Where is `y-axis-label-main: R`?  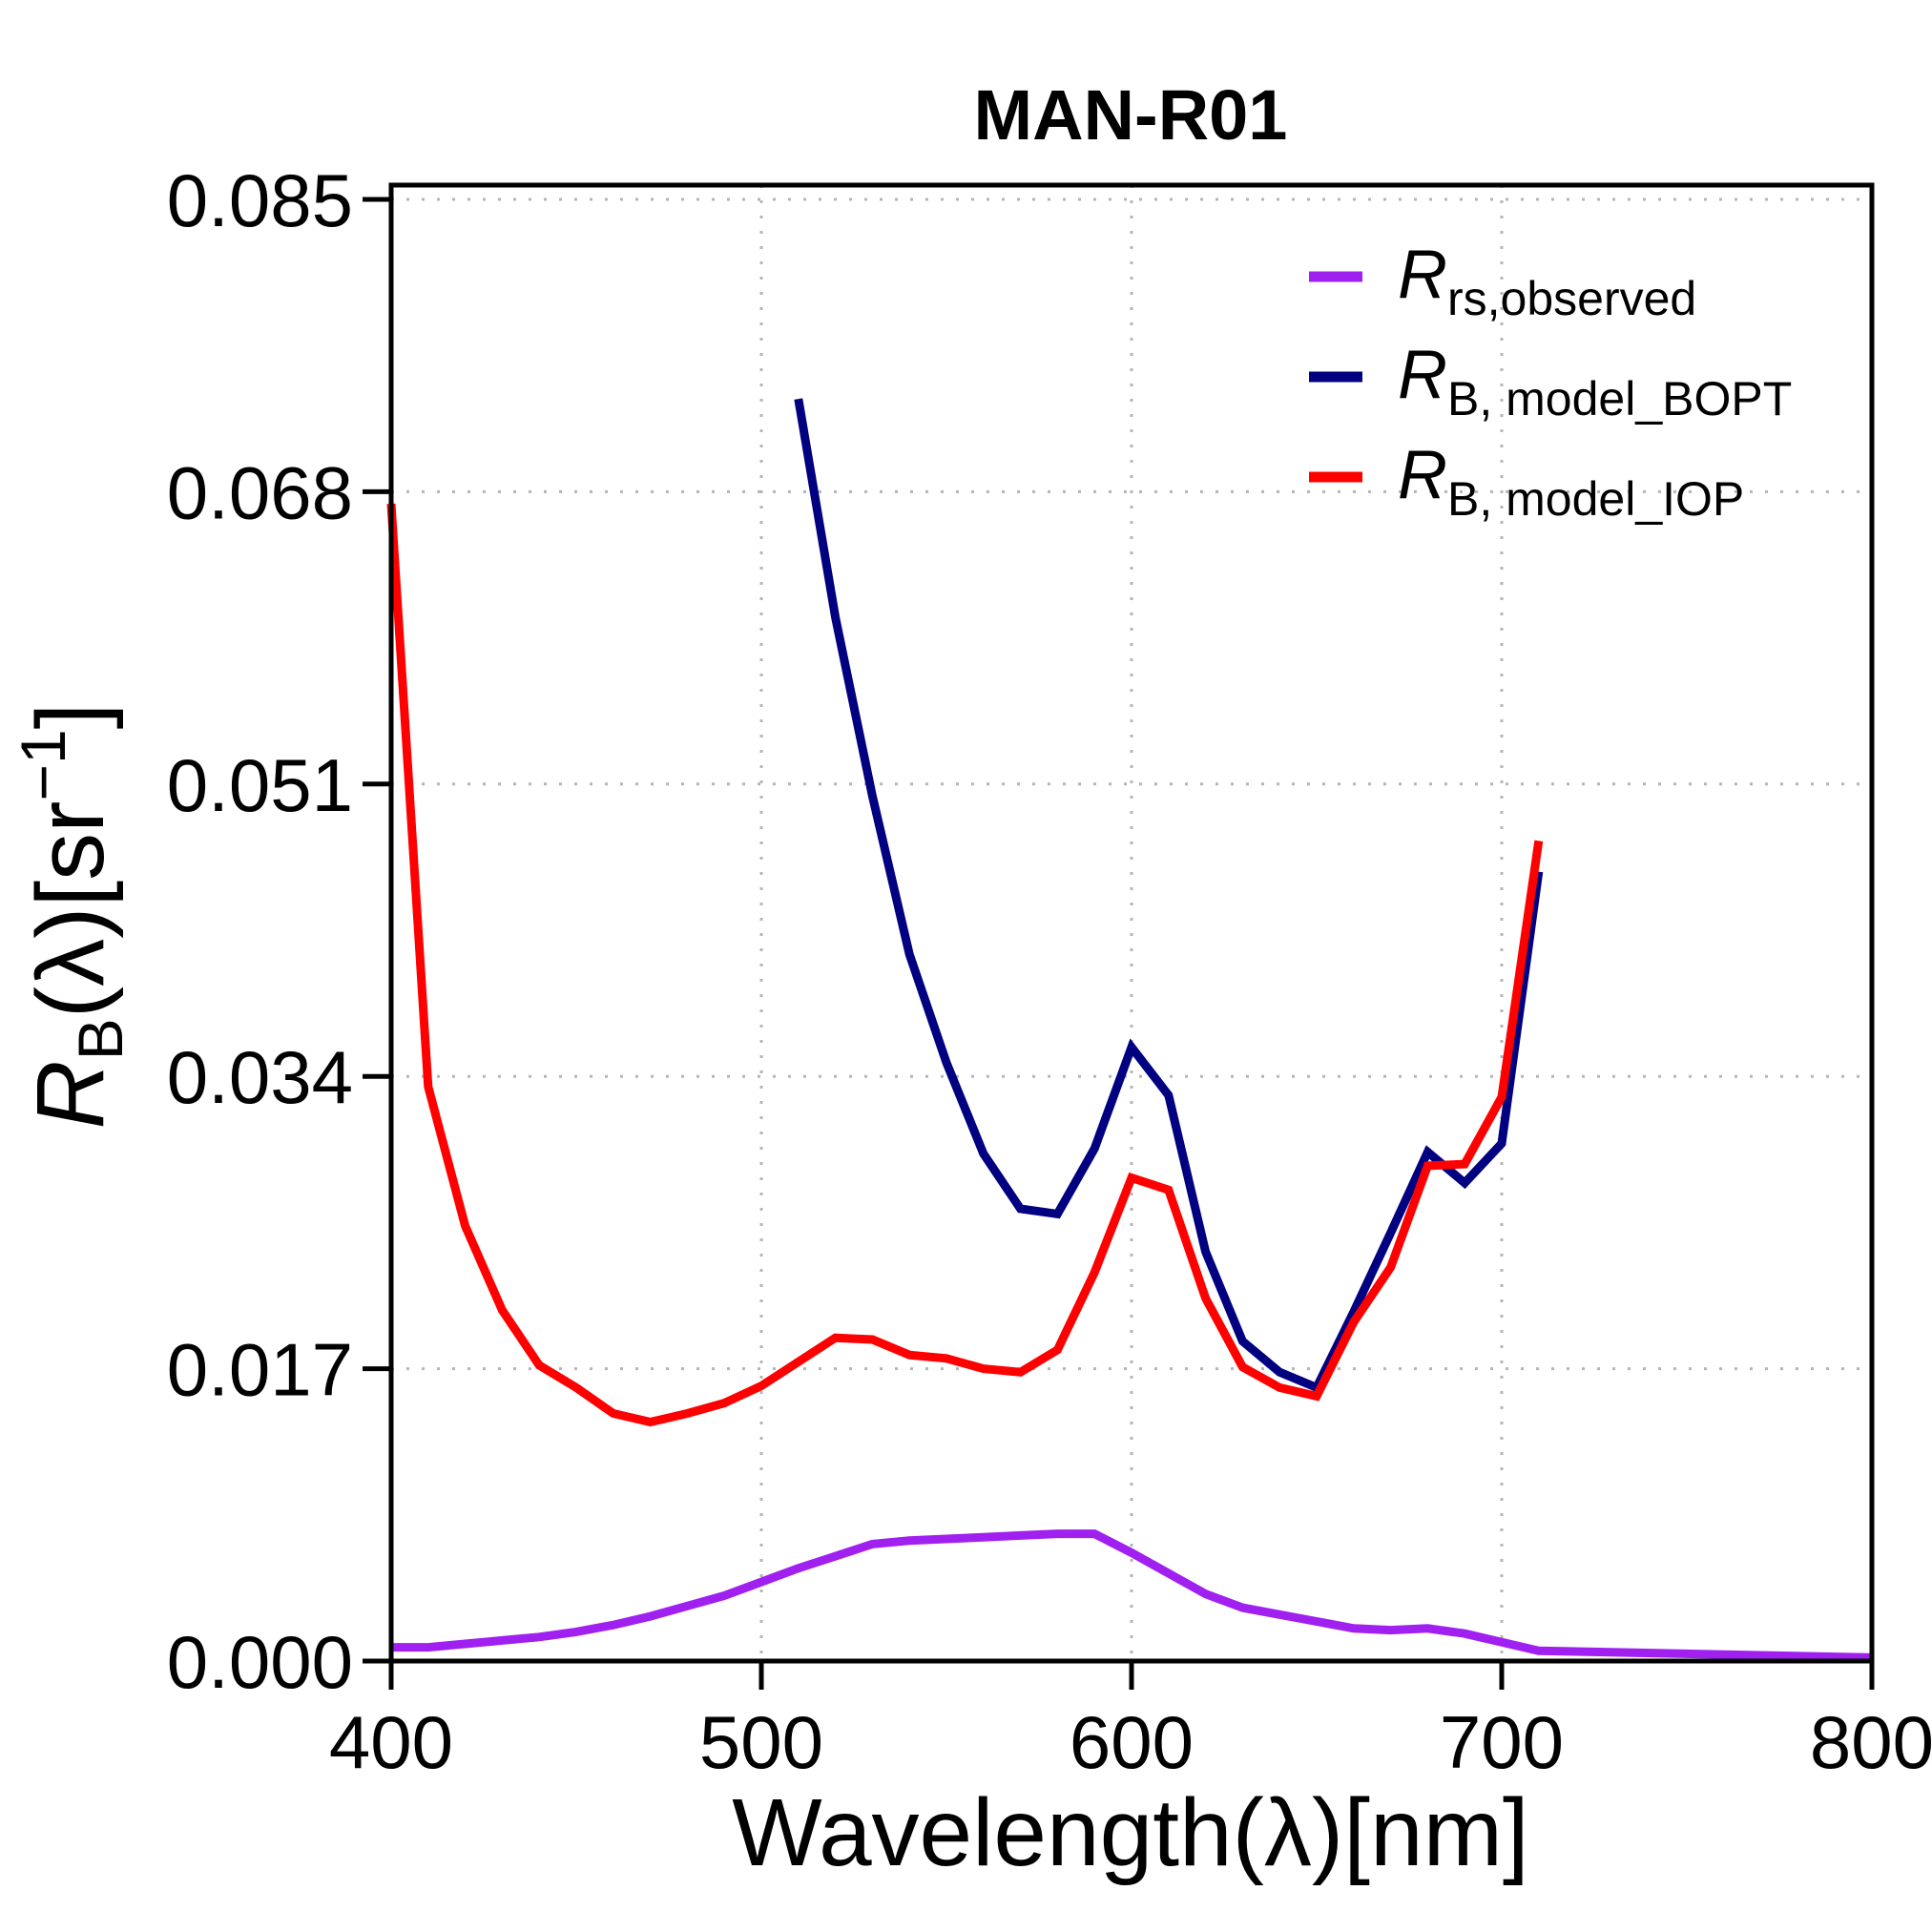 y-axis-label-main: R is located at coordinates (70, 1094).